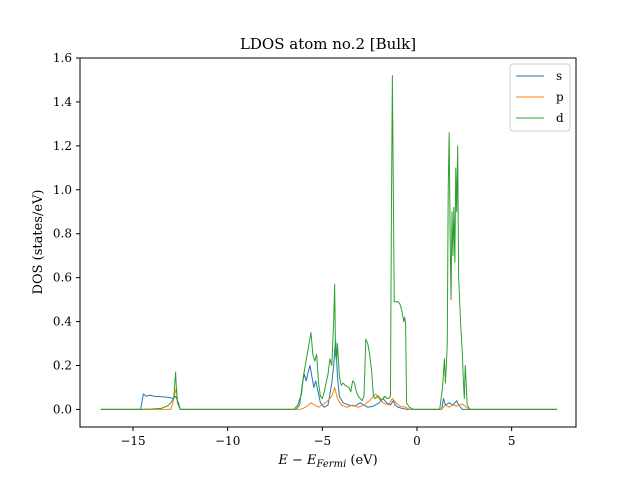 The height and width of the screenshot is (480, 640). What do you see at coordinates (361, 460) in the screenshot?
I see `x-axis-label-unit: (eV)` at bounding box center [361, 460].